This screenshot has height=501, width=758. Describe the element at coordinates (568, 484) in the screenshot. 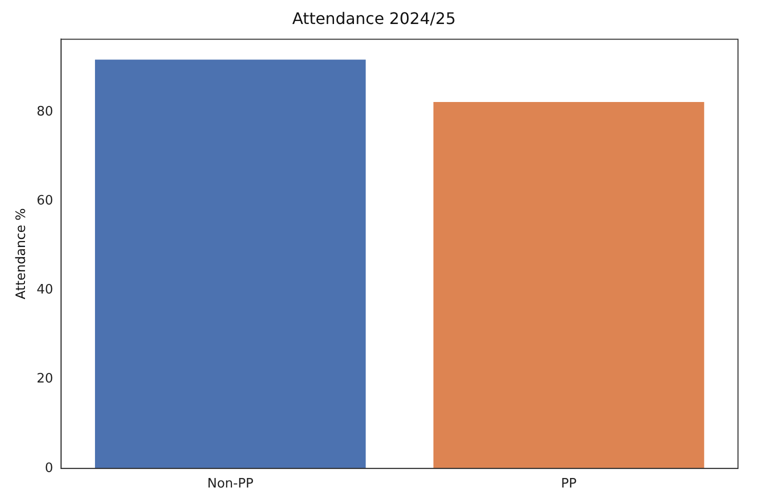

I see `x-tick-label: PP` at that location.